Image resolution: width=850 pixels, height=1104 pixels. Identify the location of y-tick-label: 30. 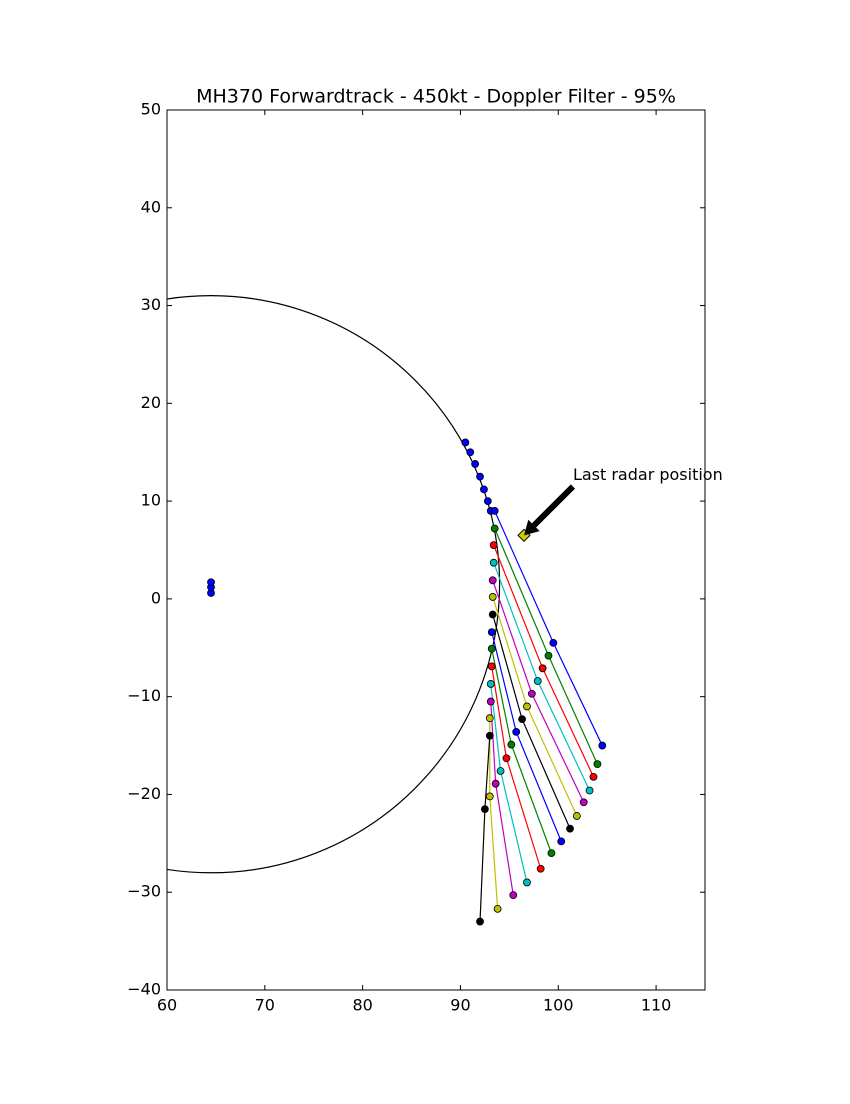
(151, 304).